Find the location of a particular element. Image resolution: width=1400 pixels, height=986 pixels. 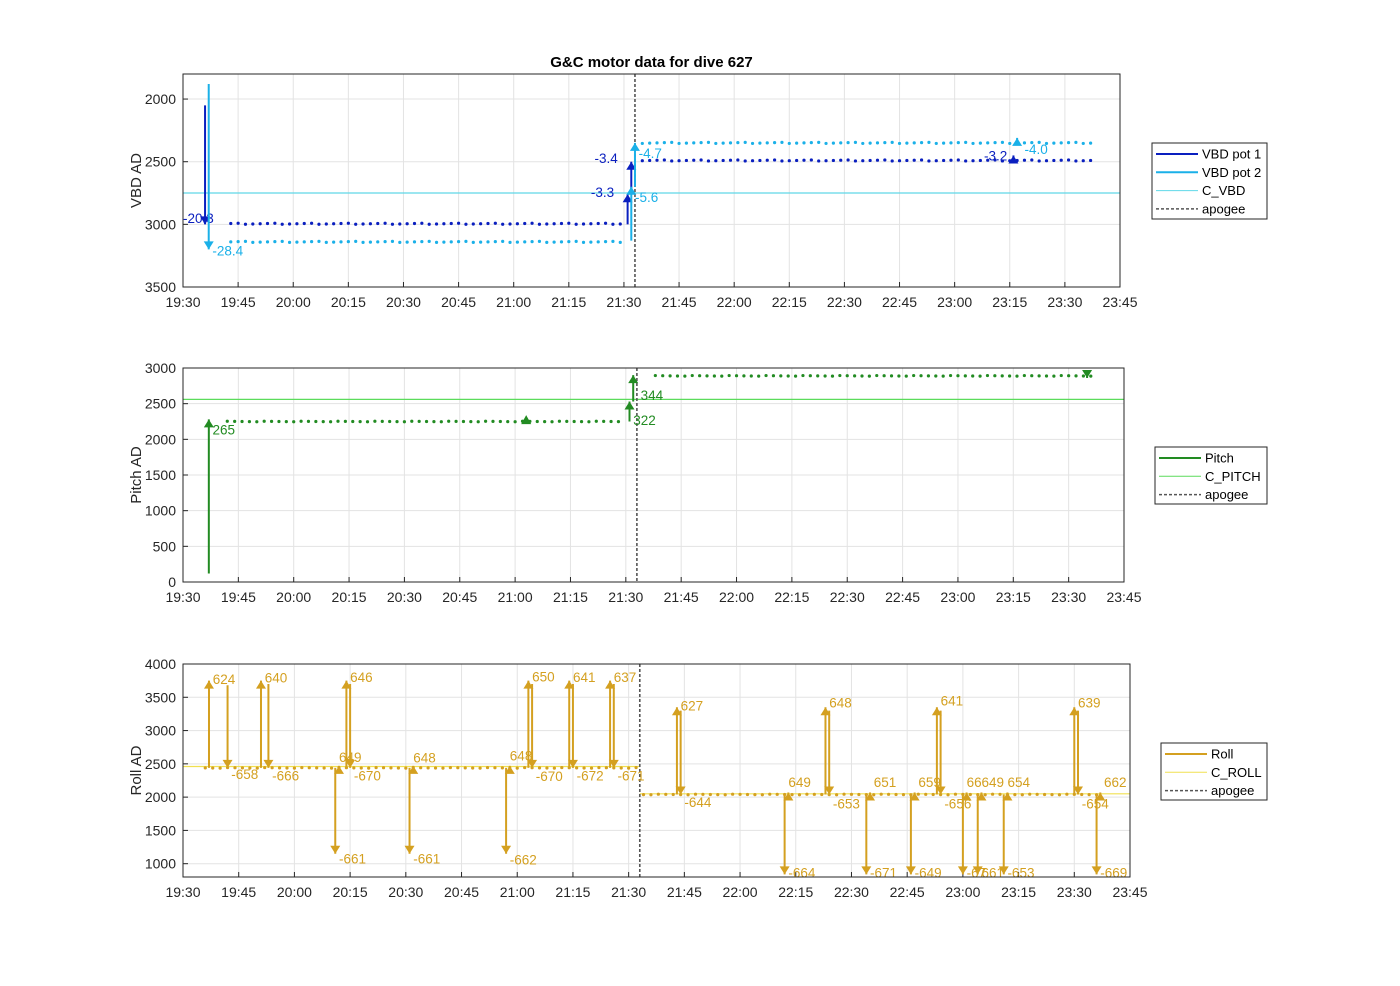

arrow-label: 648 is located at coordinates (521, 756).